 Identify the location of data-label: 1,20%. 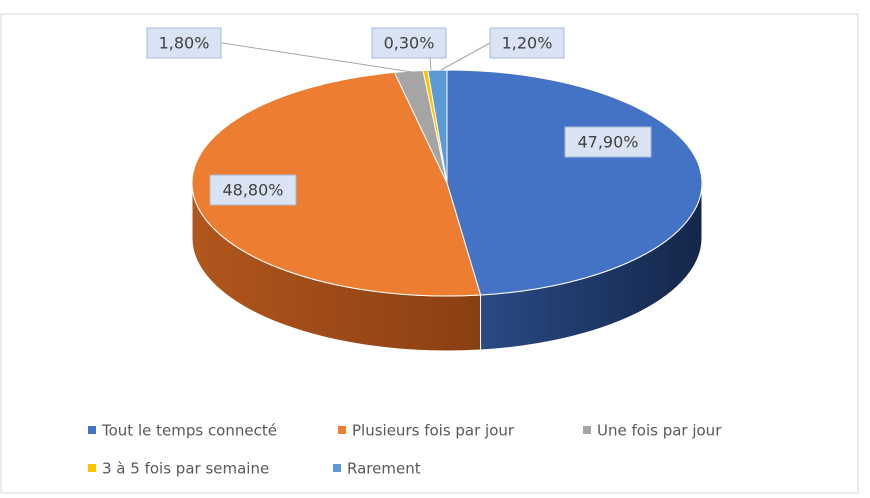
(527, 43).